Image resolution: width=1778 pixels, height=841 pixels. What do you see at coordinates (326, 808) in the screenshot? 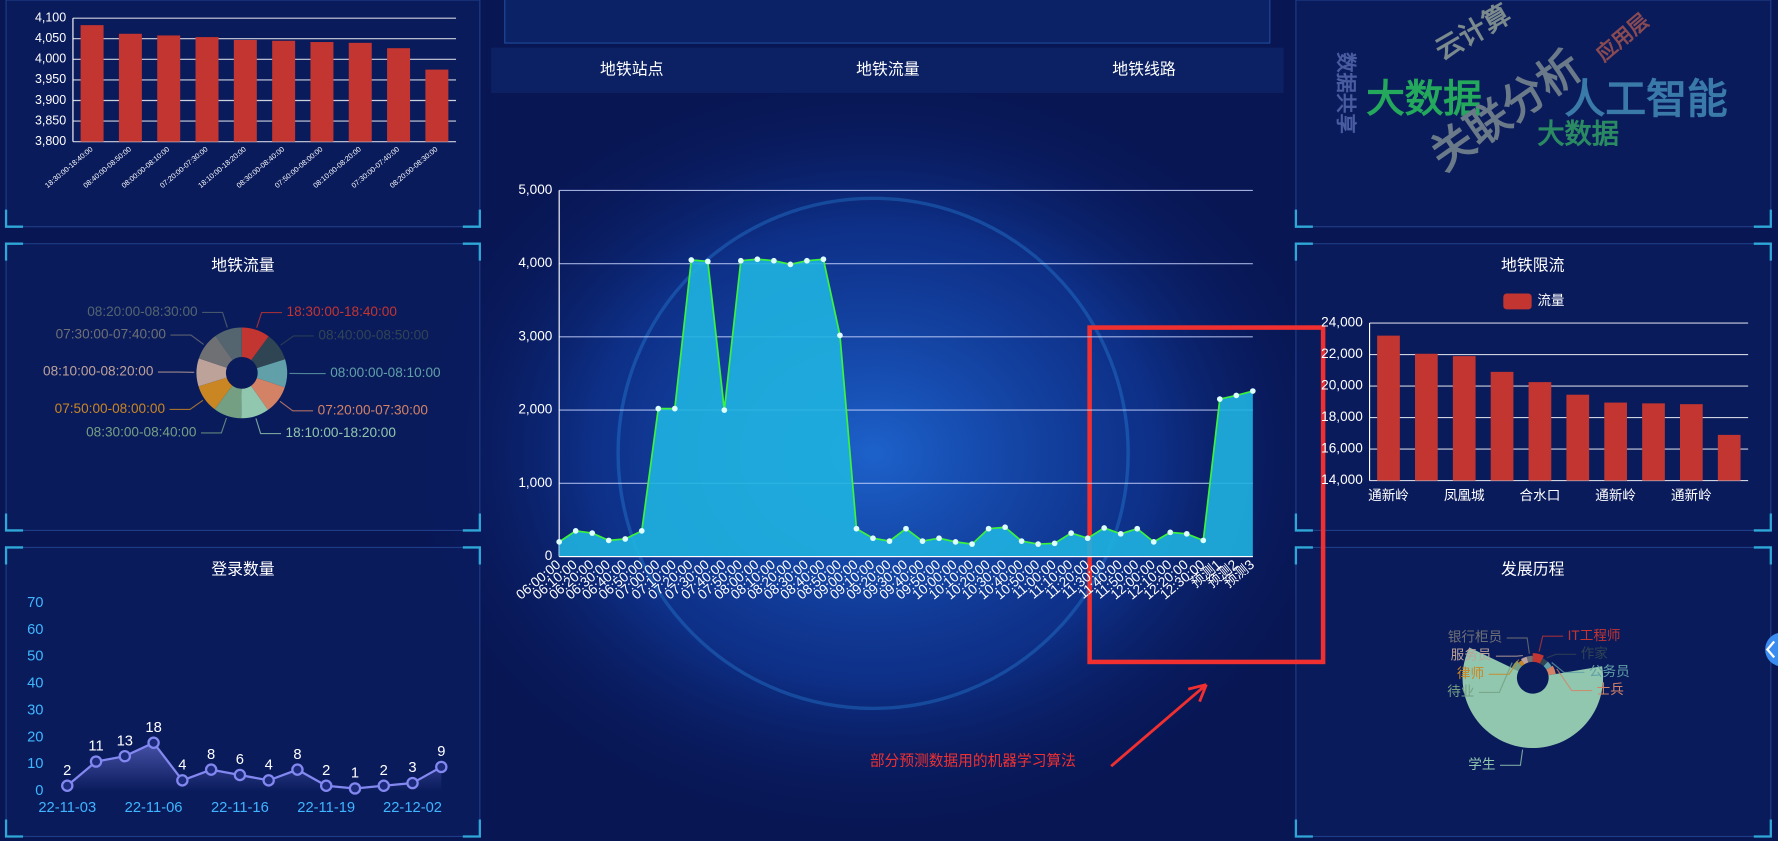
I see `x-tick-label: 22-11-19` at bounding box center [326, 808].